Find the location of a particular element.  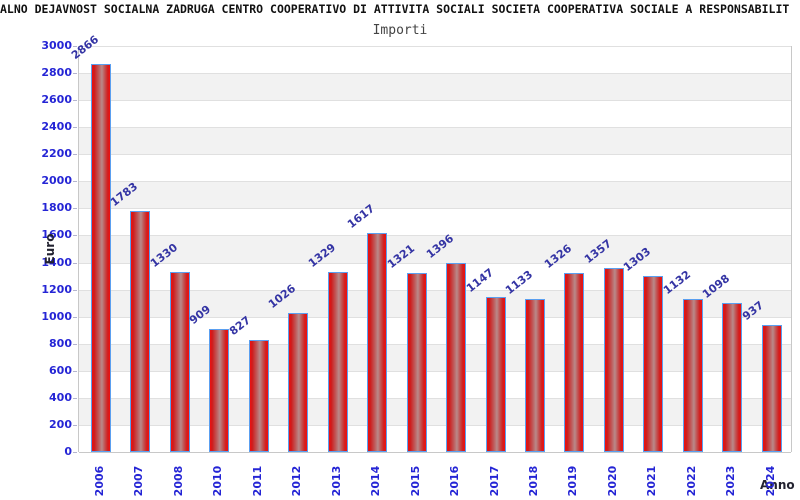

bar-2019 is located at coordinates (574, 362).